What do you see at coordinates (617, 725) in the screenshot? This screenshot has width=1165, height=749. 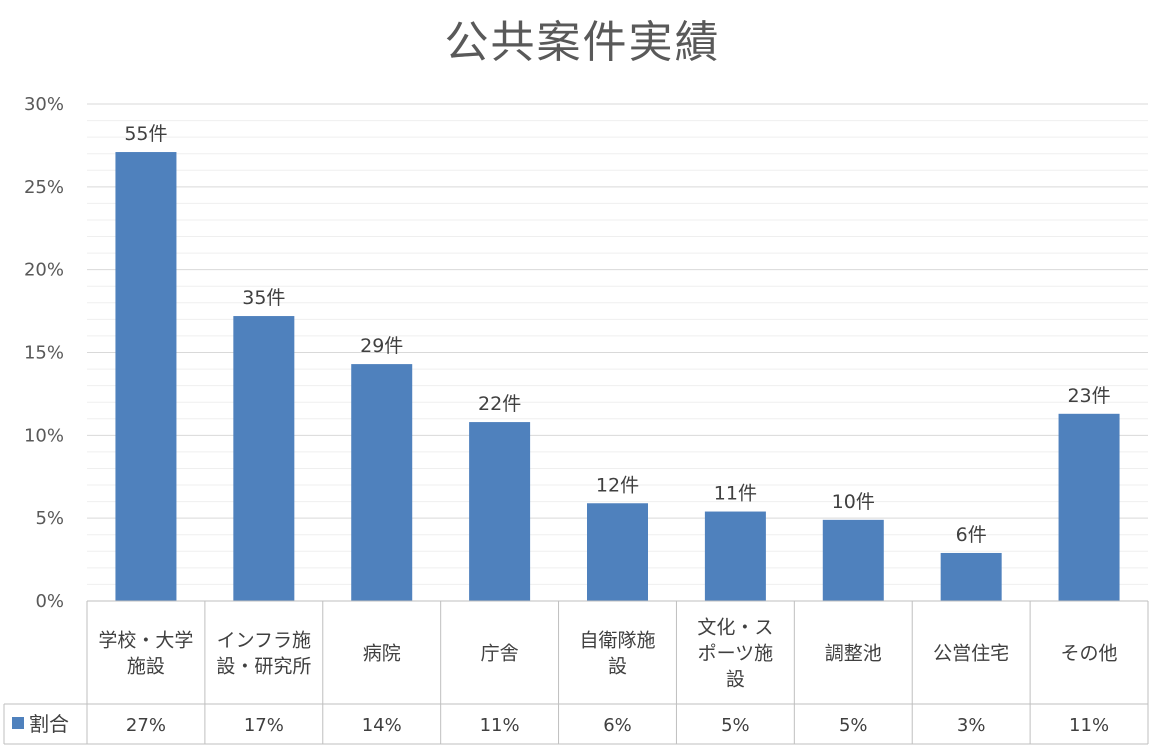 I see `table-value: 6%` at bounding box center [617, 725].